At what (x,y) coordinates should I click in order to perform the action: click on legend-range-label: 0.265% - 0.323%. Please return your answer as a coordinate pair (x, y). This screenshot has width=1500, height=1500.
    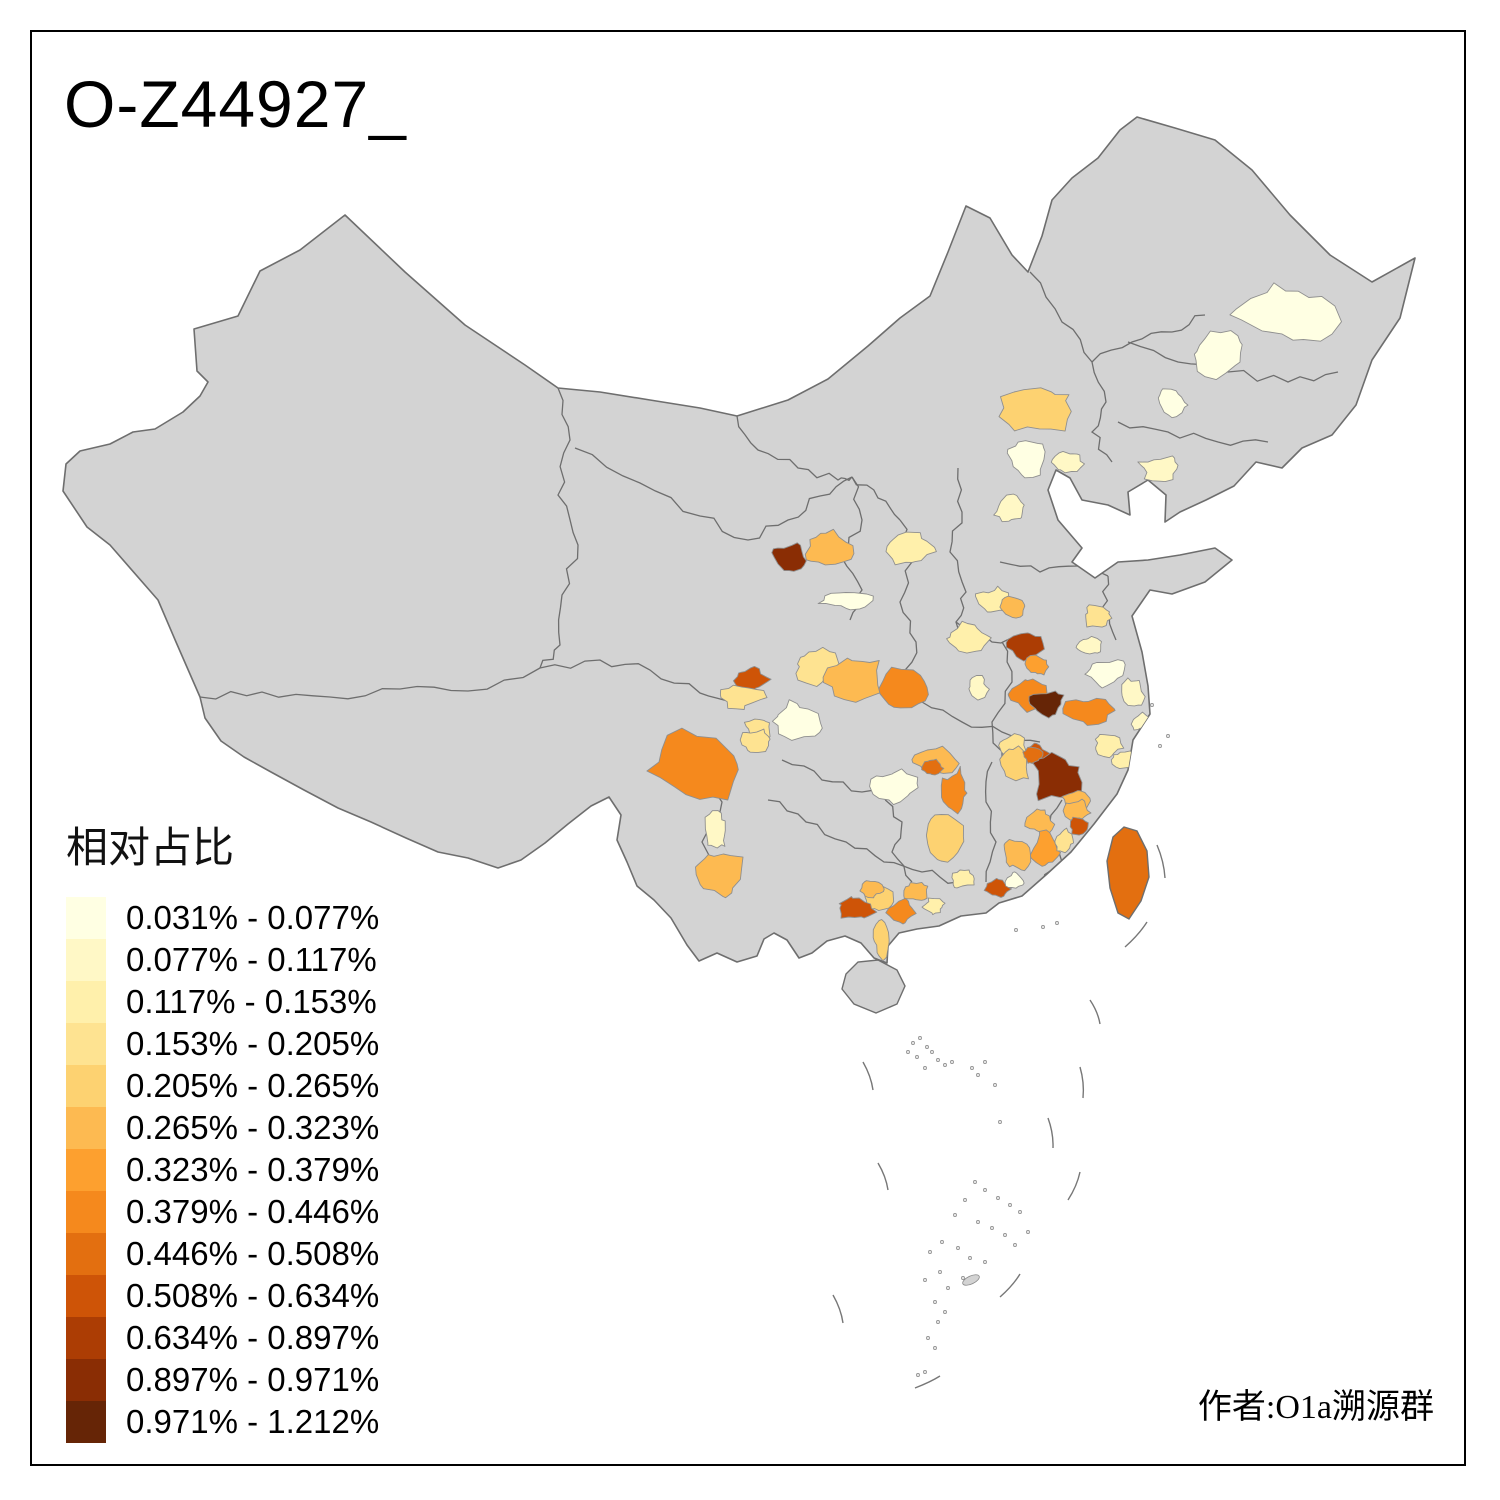
    Looking at the image, I should click on (253, 1127).